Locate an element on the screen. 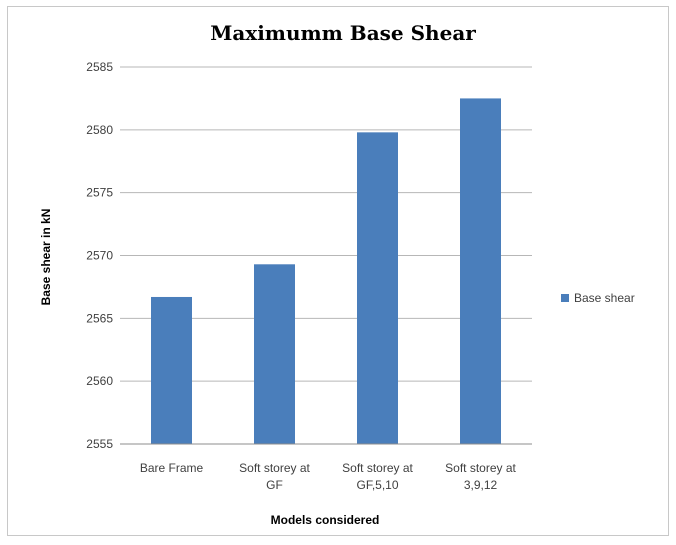  y-tick-label: 2580 is located at coordinates (99, 130).